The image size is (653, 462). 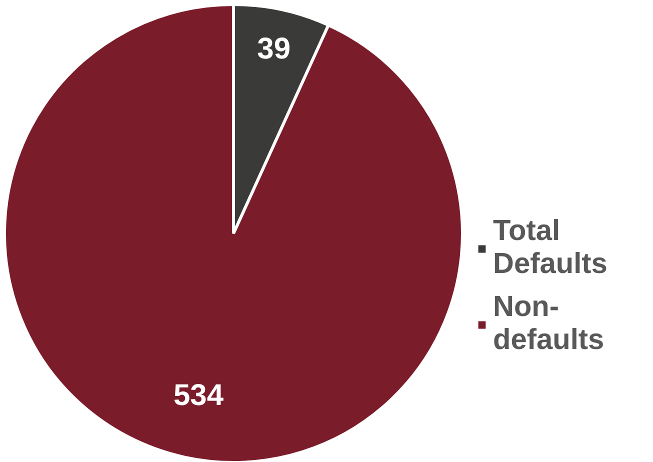 What do you see at coordinates (550, 248) in the screenshot?
I see `legend-label: Total Defaults` at bounding box center [550, 248].